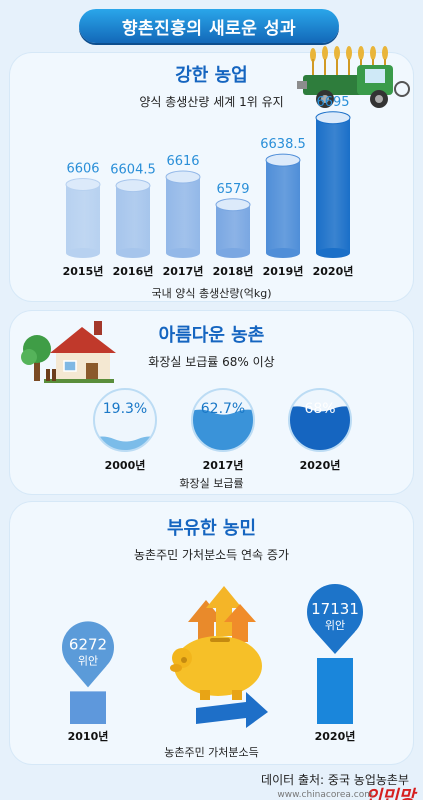  I want to click on value-label: 6606, so click(82, 169).